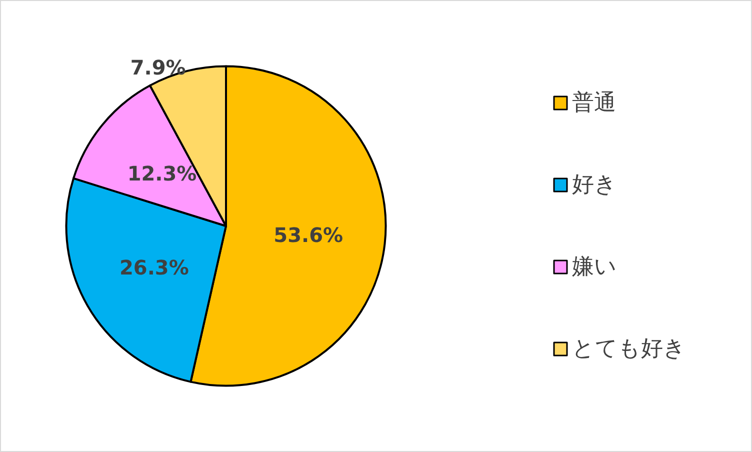 The image size is (752, 452). I want to click on data-label: 12.3%, so click(162, 173).